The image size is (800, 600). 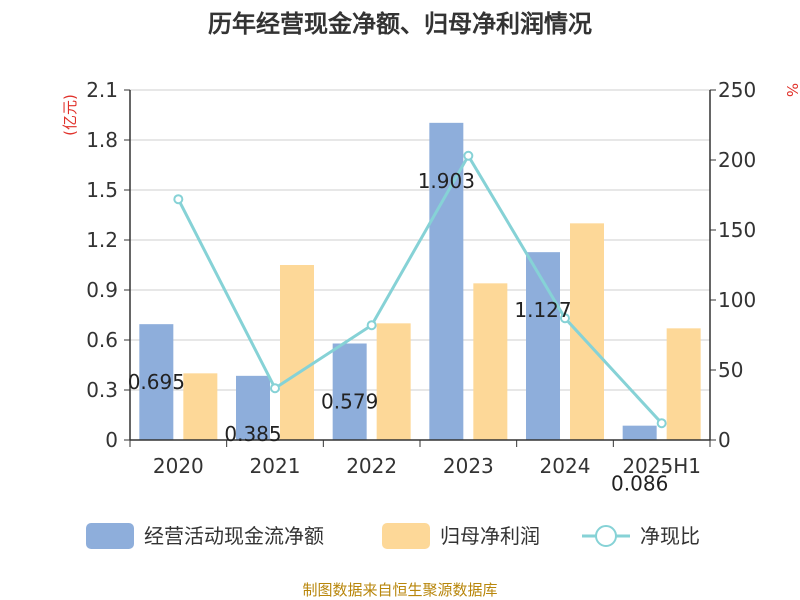 What do you see at coordinates (297, 352) in the screenshot?
I see `bar-归母净利润-2021` at bounding box center [297, 352].